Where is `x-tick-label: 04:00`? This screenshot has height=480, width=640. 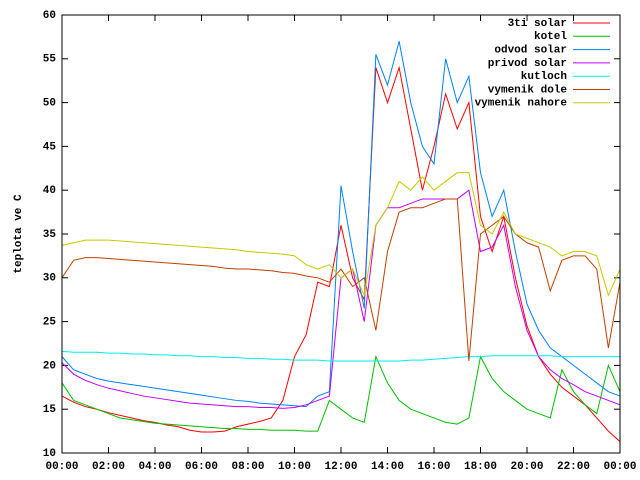
x-tick-label: 04:00 is located at coordinates (154, 467).